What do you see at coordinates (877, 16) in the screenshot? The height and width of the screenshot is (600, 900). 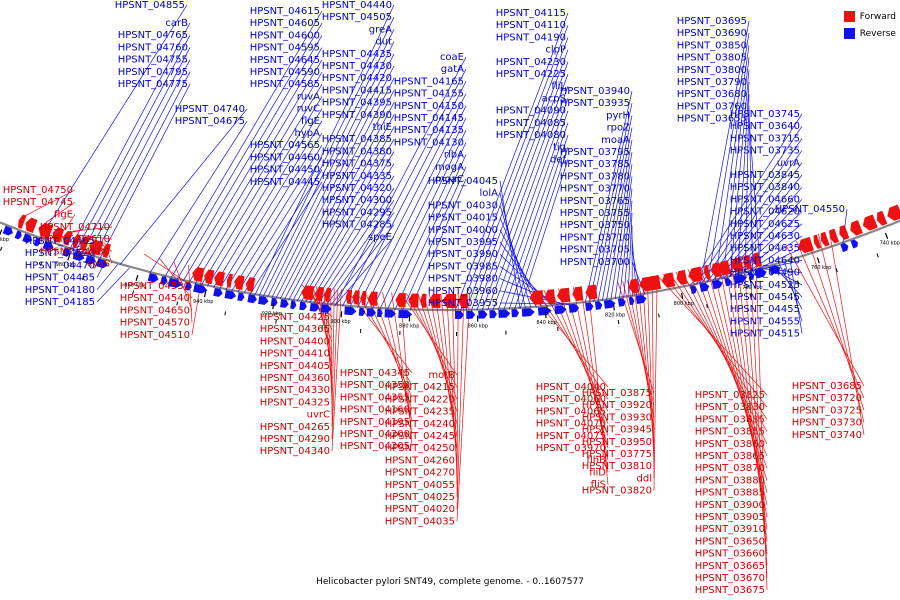 I see `legend-forward-label: Forward` at bounding box center [877, 16].